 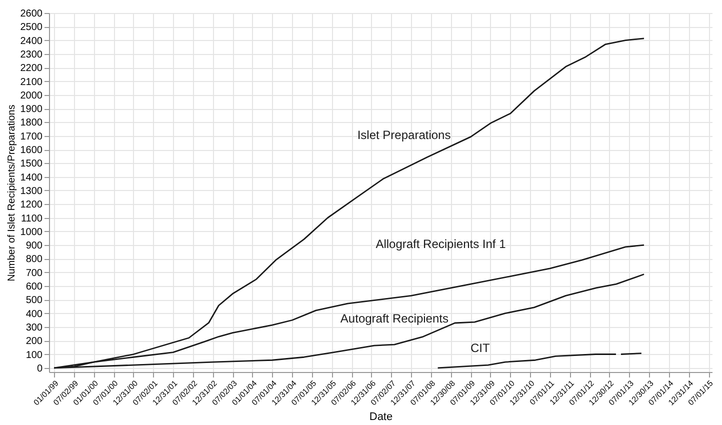 What do you see at coordinates (31, 28) in the screenshot?
I see `y-tick-label: 2500` at bounding box center [31, 28].